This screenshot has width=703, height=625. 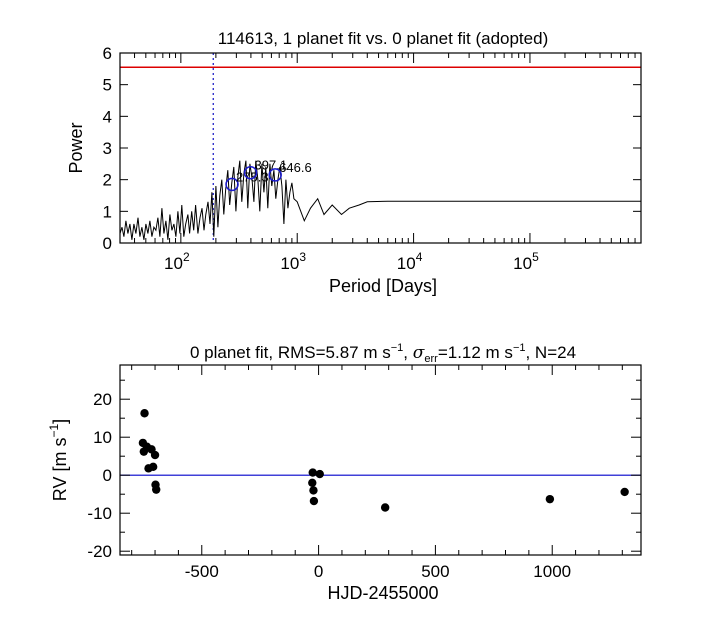 I want to click on y-tick-label: -10, so click(x=99, y=513).